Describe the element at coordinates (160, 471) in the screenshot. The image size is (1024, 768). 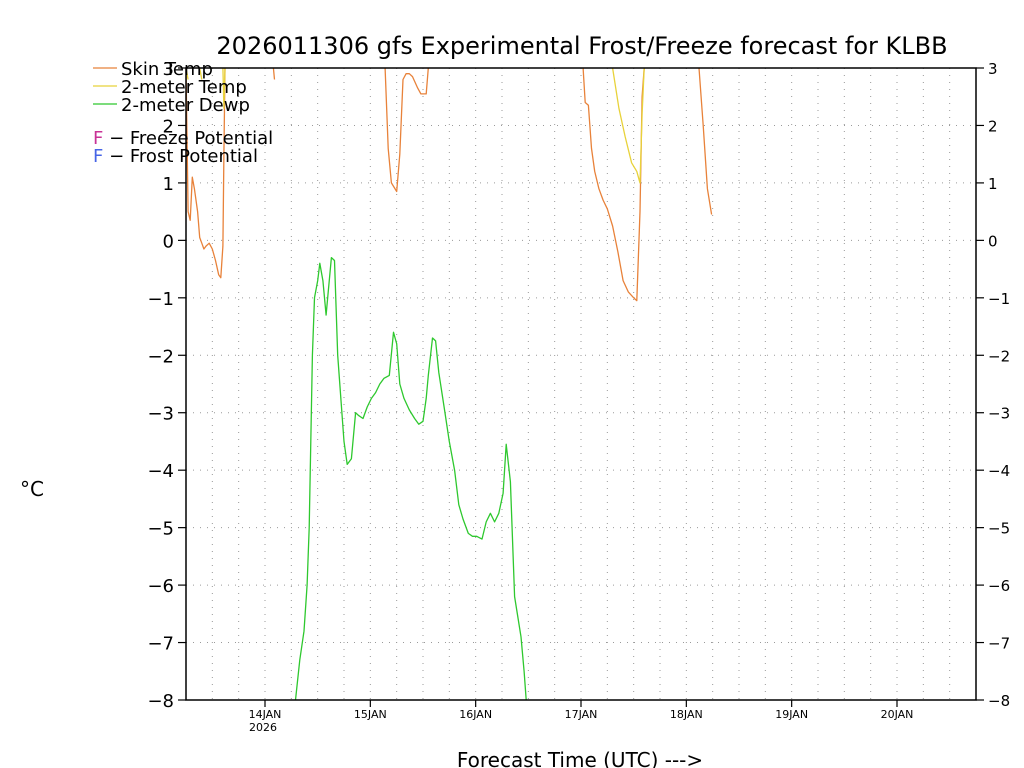
I see `y-tick-label: −4` at that location.